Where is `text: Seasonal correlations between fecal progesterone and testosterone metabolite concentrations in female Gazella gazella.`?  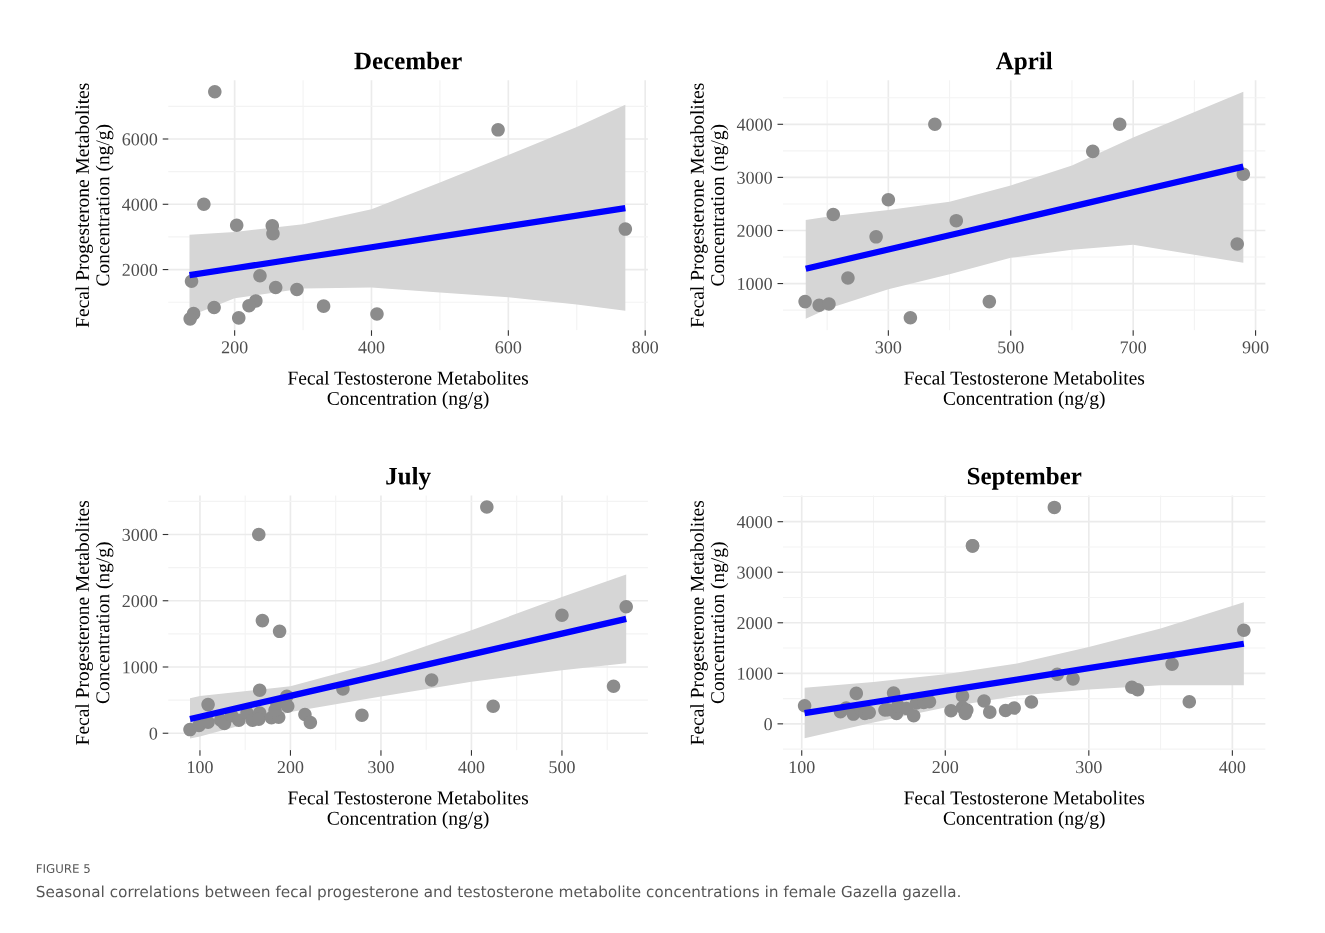 text: Seasonal correlations between fecal progesterone and testosterone metabolite concentrations in female Gazella gazella. is located at coordinates (498, 893).